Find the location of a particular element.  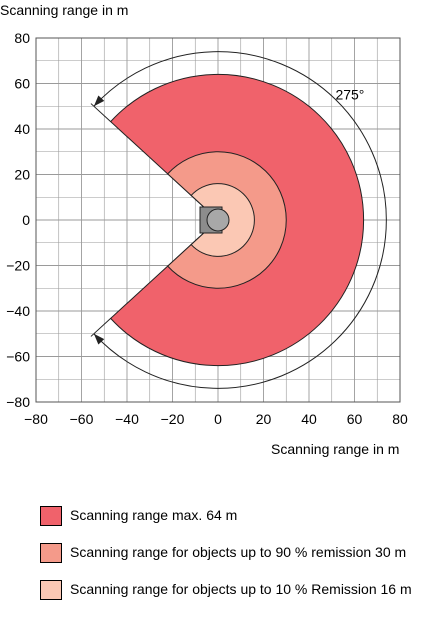

x-tick-label: 0 is located at coordinates (218, 419).